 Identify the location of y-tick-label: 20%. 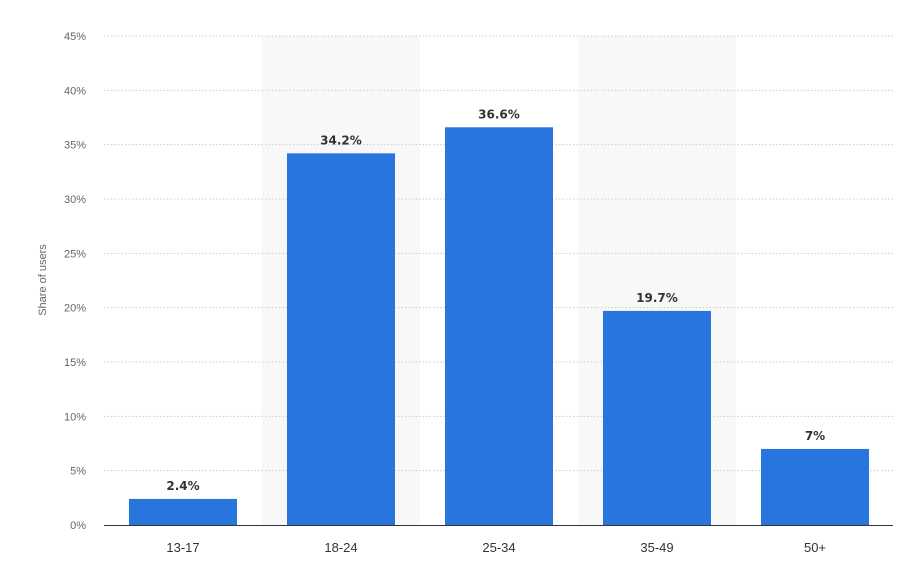
(75, 309).